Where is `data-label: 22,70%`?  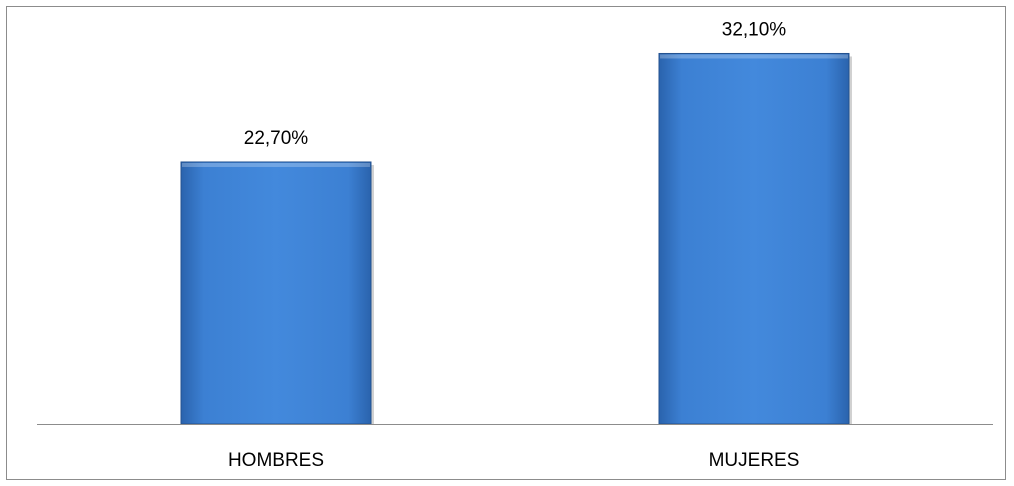
data-label: 22,70% is located at coordinates (276, 138).